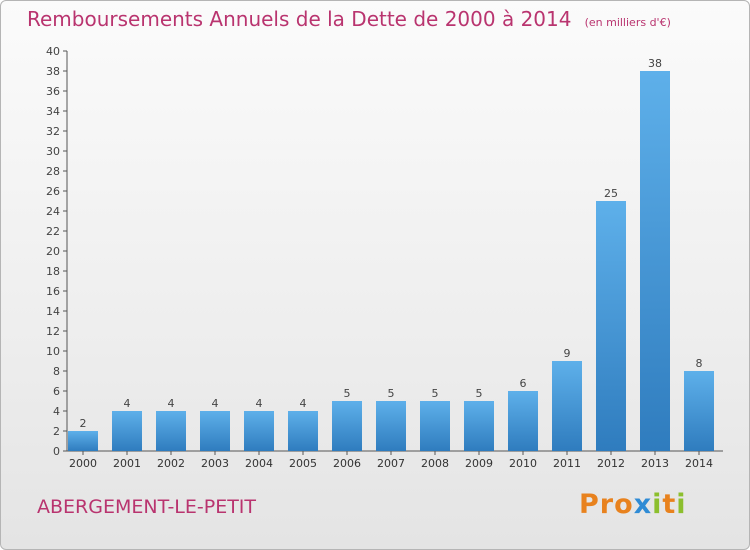 Image resolution: width=750 pixels, height=550 pixels. I want to click on x-tick-label-2005: 2005, so click(303, 463).